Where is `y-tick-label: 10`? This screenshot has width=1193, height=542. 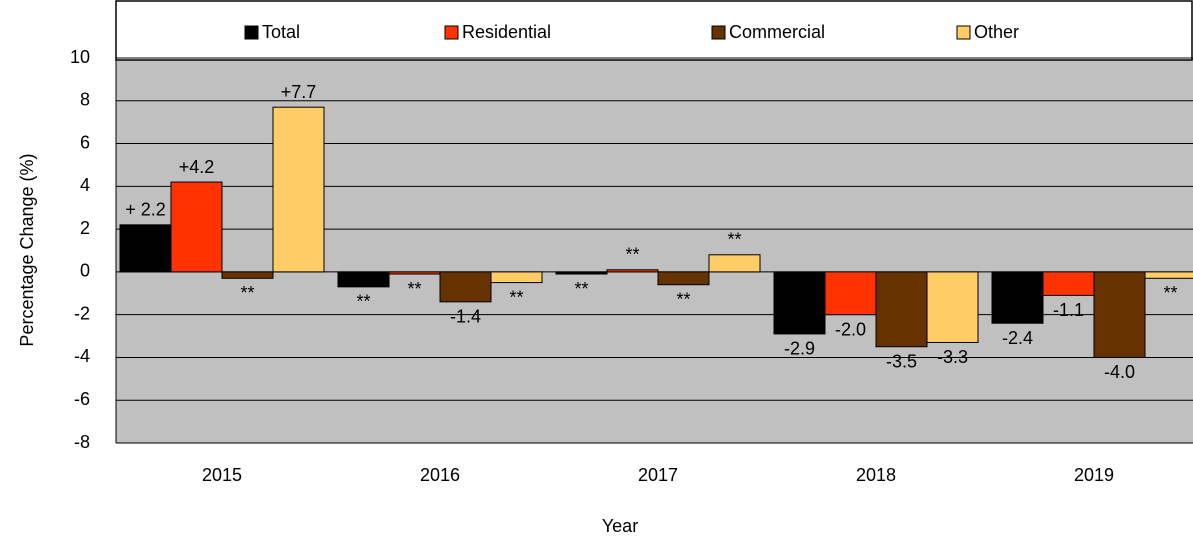 y-tick-label: 10 is located at coordinates (80, 57).